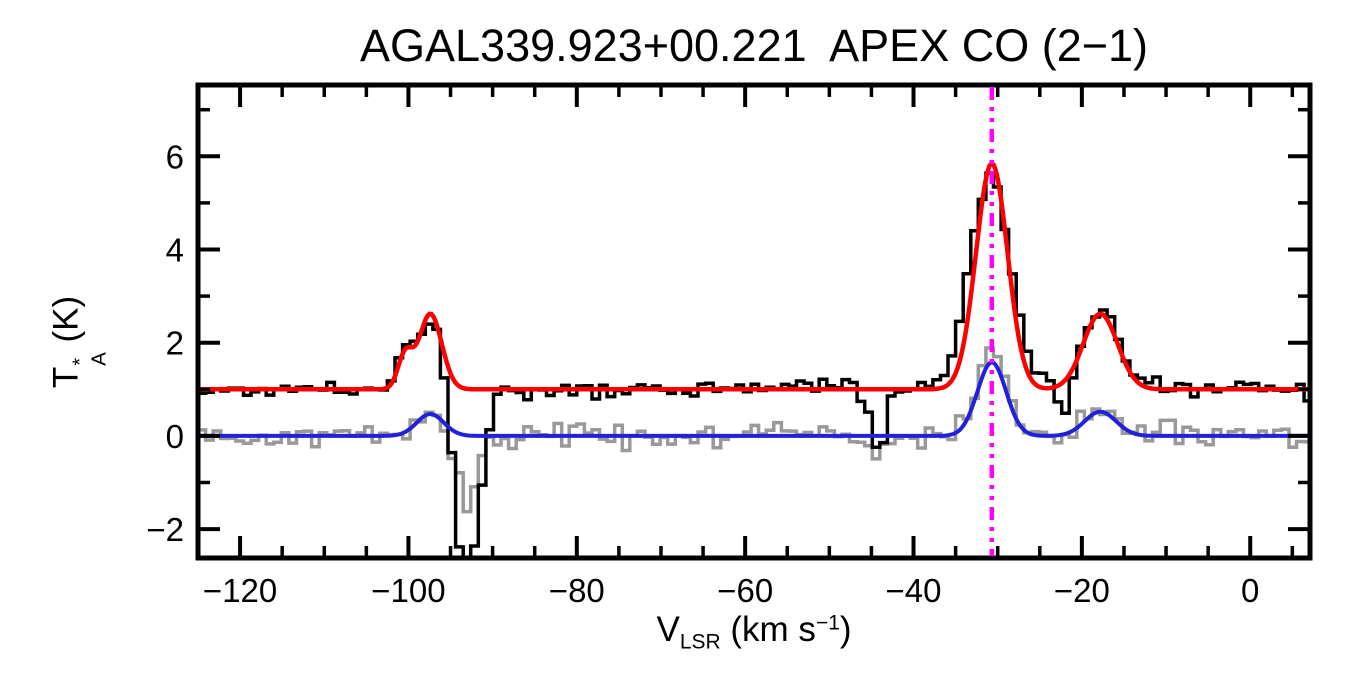 This screenshot has width=1350, height=675. Describe the element at coordinates (1250, 590) in the screenshot. I see `x-tick-label: 0` at that location.